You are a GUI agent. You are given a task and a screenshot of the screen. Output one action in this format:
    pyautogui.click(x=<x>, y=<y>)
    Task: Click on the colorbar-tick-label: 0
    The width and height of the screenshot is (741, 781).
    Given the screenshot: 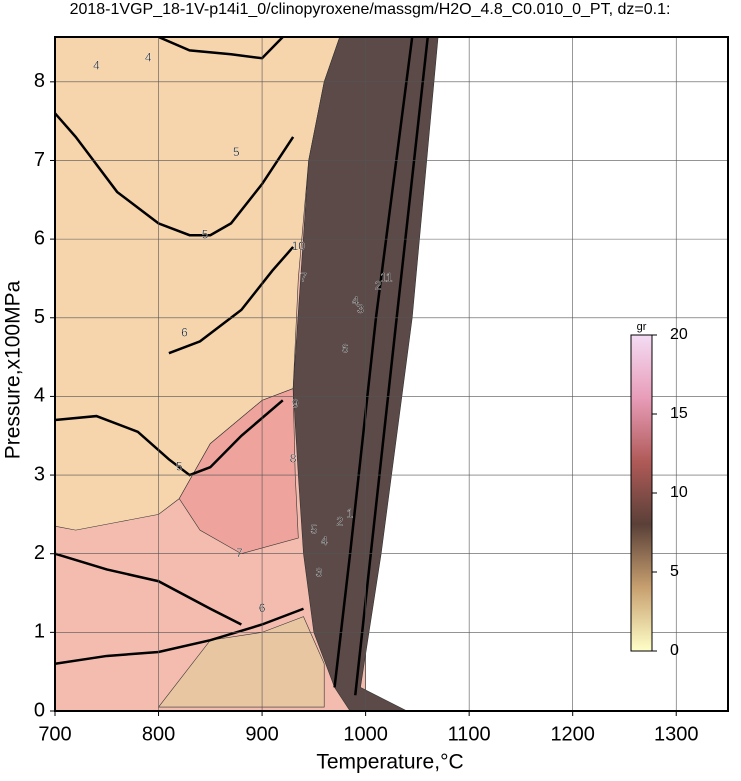 What is the action you would take?
    pyautogui.click(x=674, y=650)
    